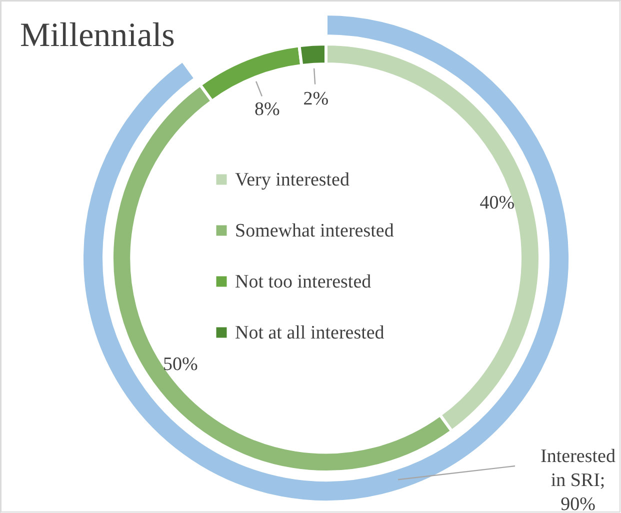 The height and width of the screenshot is (513, 621). I want to click on data-label: 50%, so click(180, 364).